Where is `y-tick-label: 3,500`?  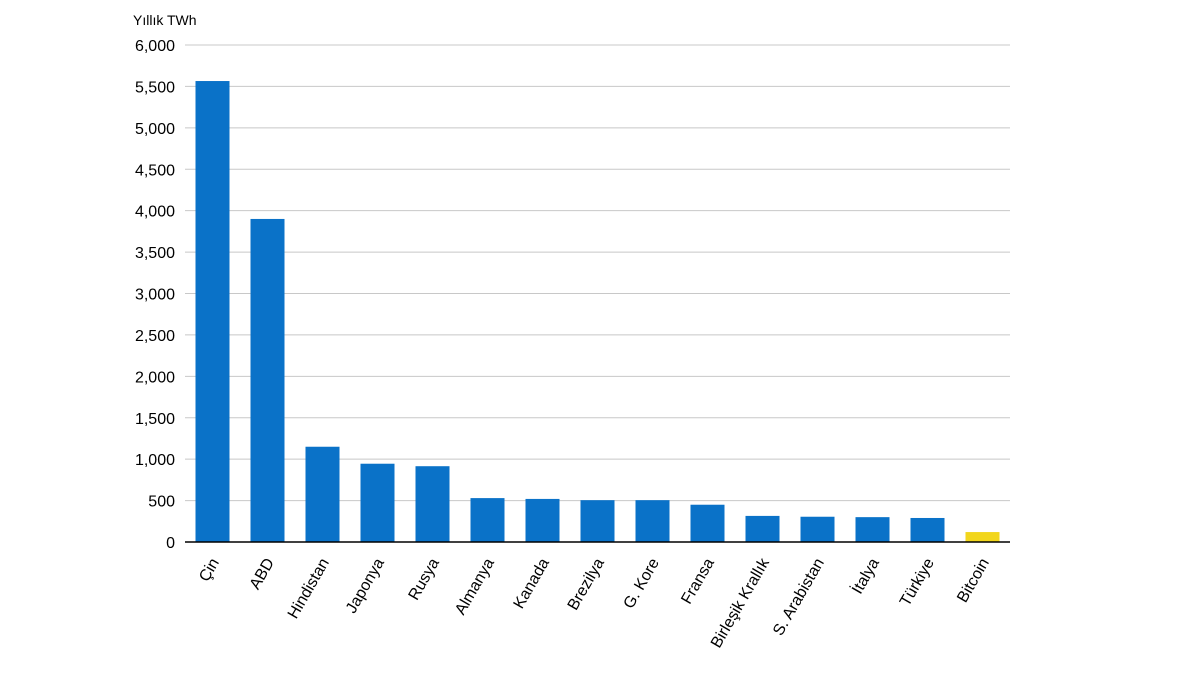 y-tick-label: 3,500 is located at coordinates (155, 253).